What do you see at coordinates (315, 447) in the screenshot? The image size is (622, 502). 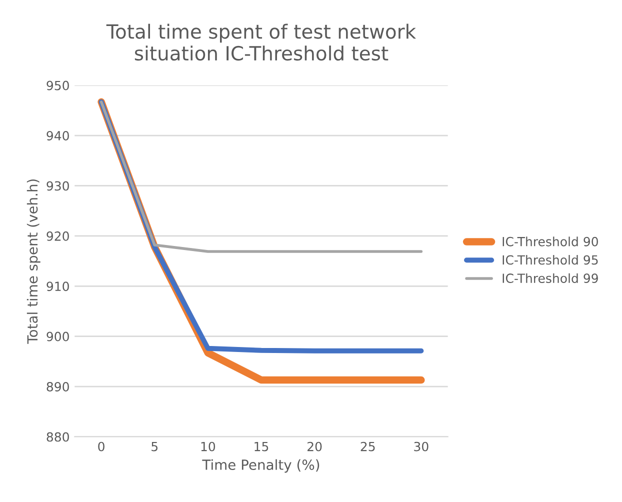 I see `x-tick-label: 20` at bounding box center [315, 447].